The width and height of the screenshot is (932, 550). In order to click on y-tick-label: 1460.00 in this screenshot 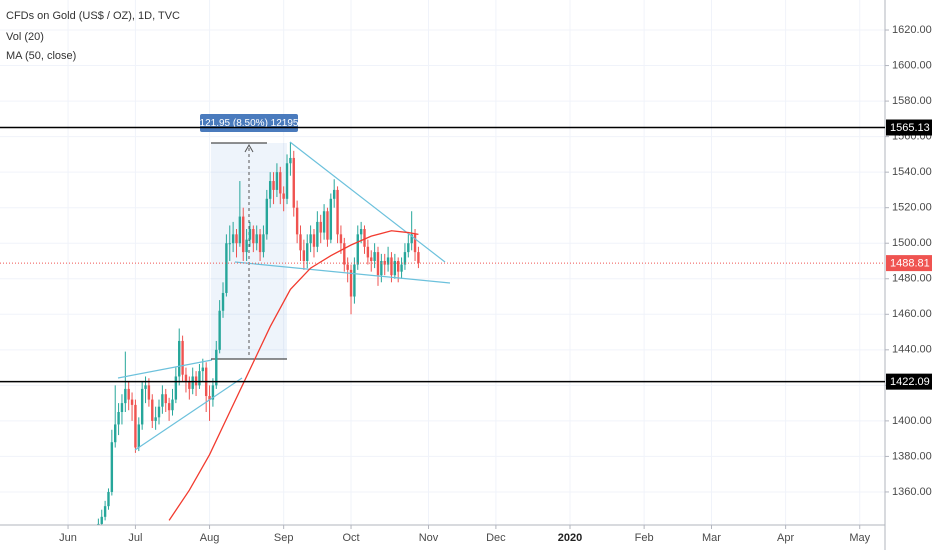, I will do `click(912, 314)`.